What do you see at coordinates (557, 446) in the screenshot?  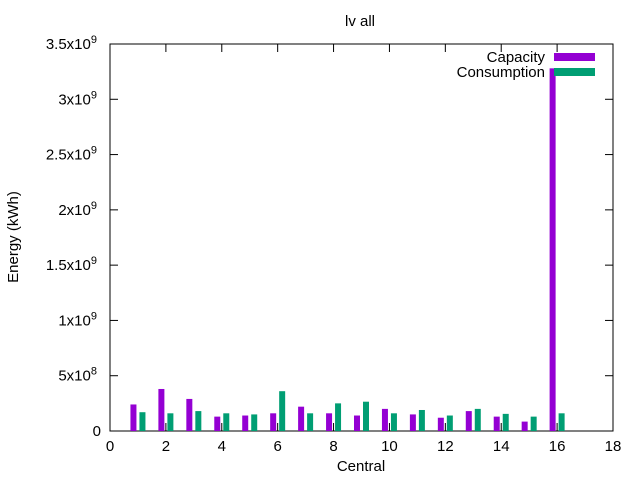 I see `x-tick-label: 16` at bounding box center [557, 446].